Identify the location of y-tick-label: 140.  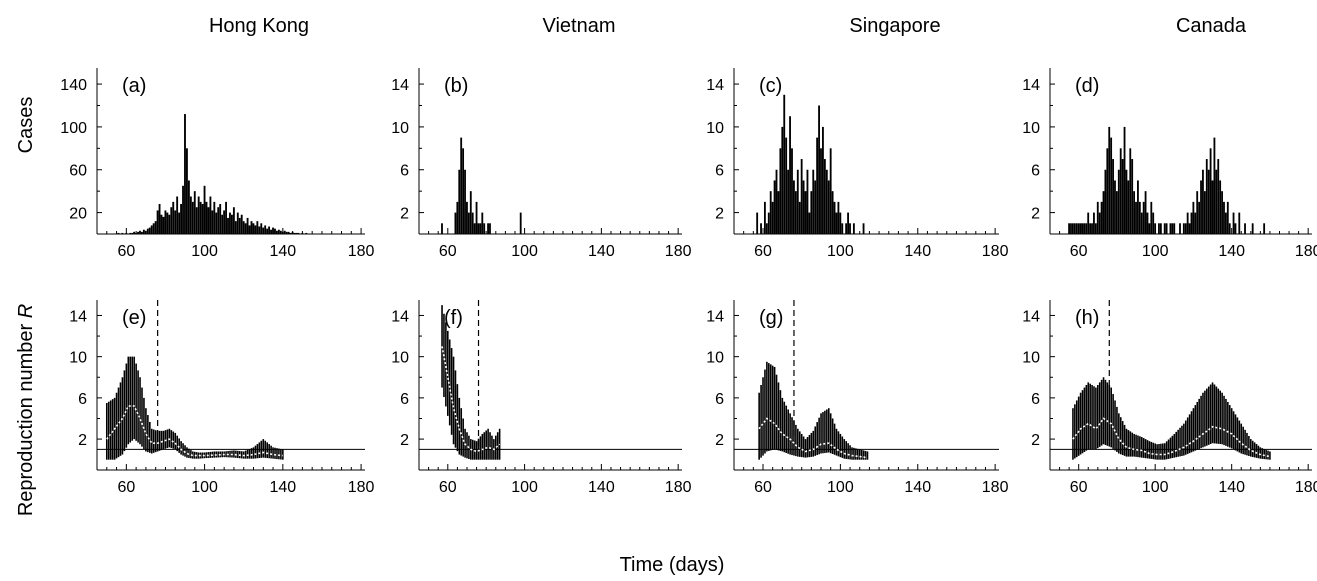
(73, 85).